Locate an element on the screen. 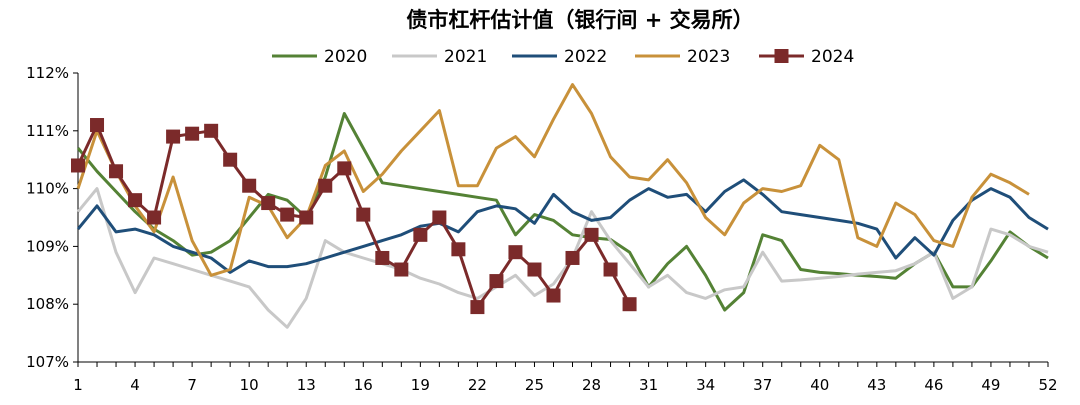 The image size is (1080, 405). y-tick-label: 109% is located at coordinates (47, 246).